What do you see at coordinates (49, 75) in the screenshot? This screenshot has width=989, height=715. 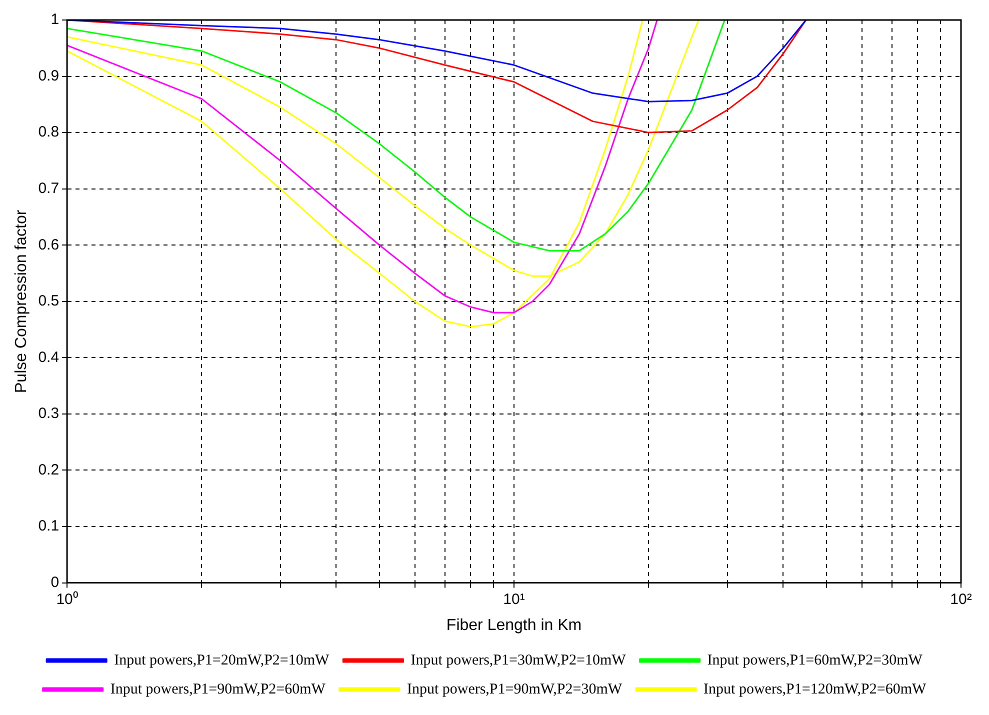 I see `y-tick-label: 0.9` at bounding box center [49, 75].